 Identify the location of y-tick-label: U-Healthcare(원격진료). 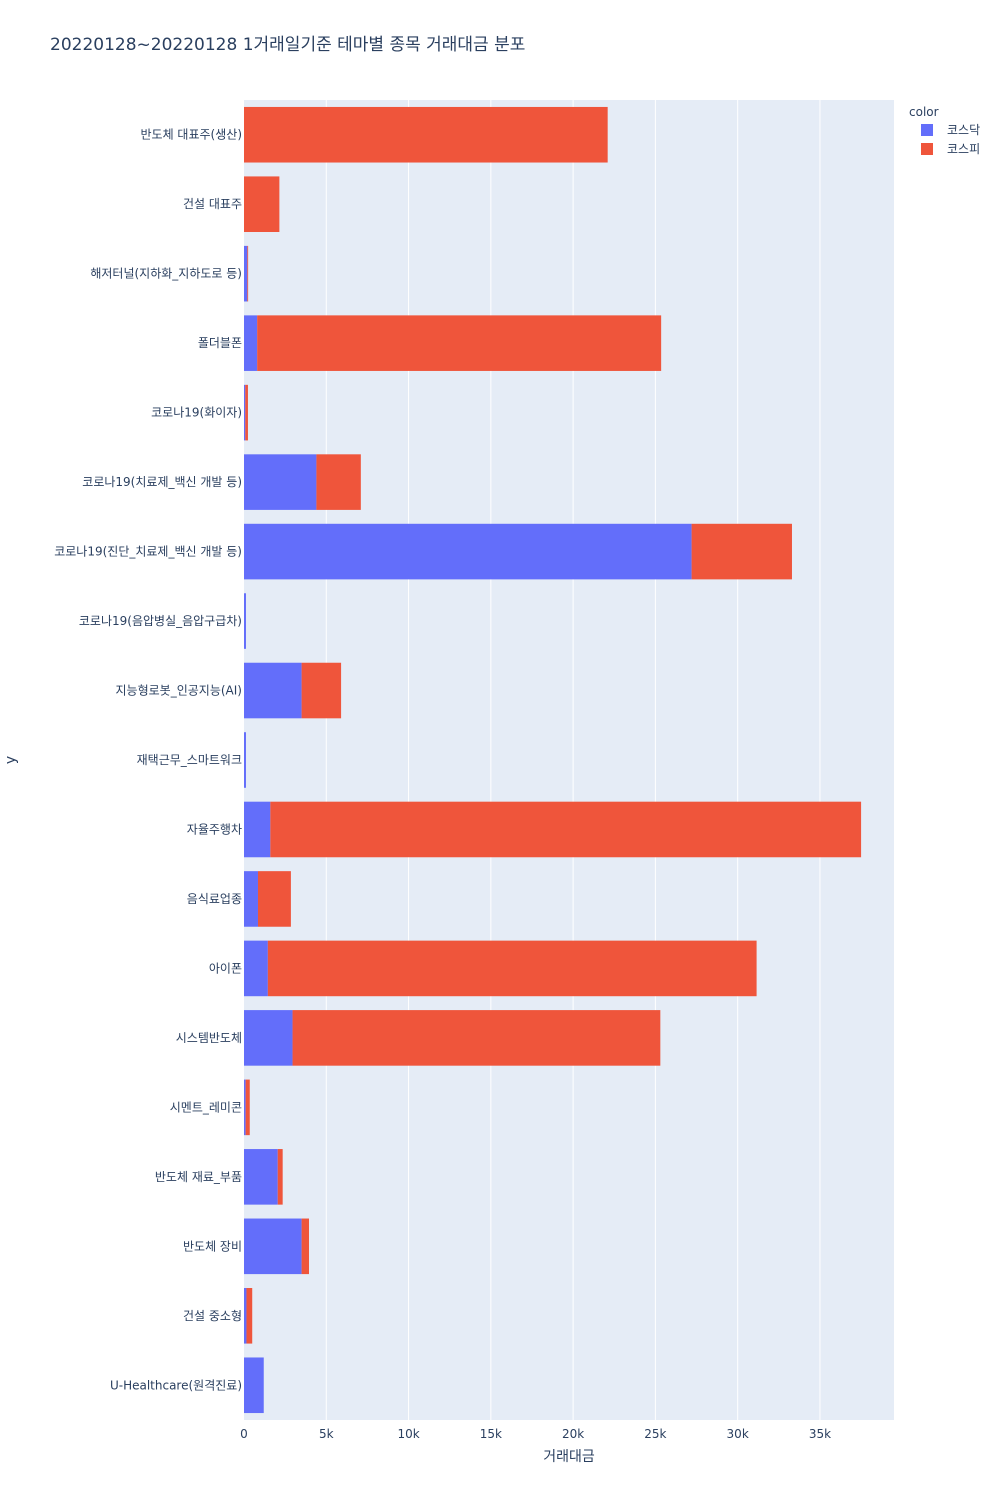
(176, 1385).